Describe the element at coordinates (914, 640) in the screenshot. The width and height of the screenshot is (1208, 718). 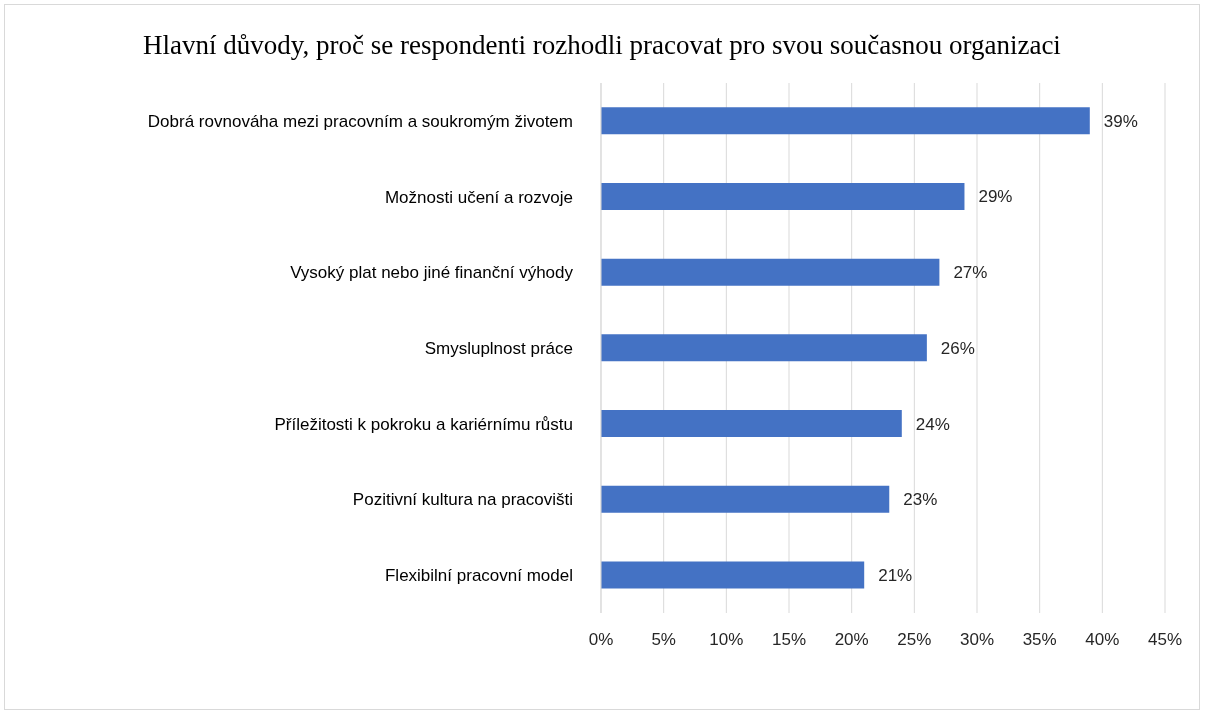
I see `x-tick-label: 25%` at that location.